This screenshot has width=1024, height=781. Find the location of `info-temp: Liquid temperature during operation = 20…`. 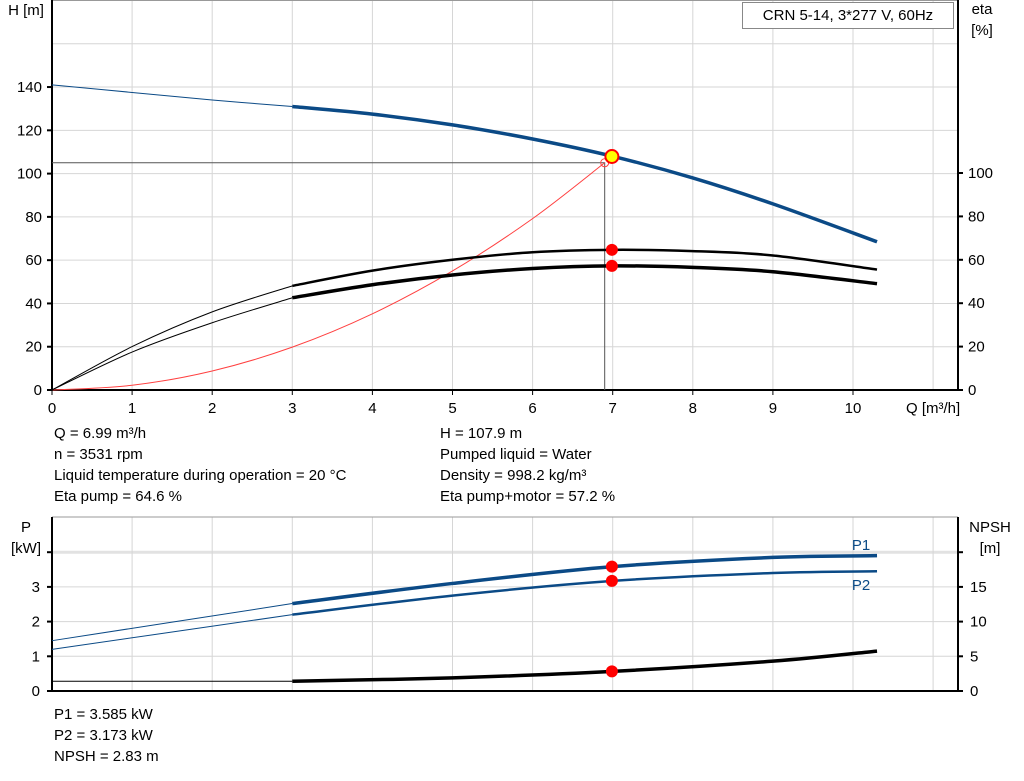

info-temp: Liquid temperature during operation = 20… is located at coordinates (200, 475).